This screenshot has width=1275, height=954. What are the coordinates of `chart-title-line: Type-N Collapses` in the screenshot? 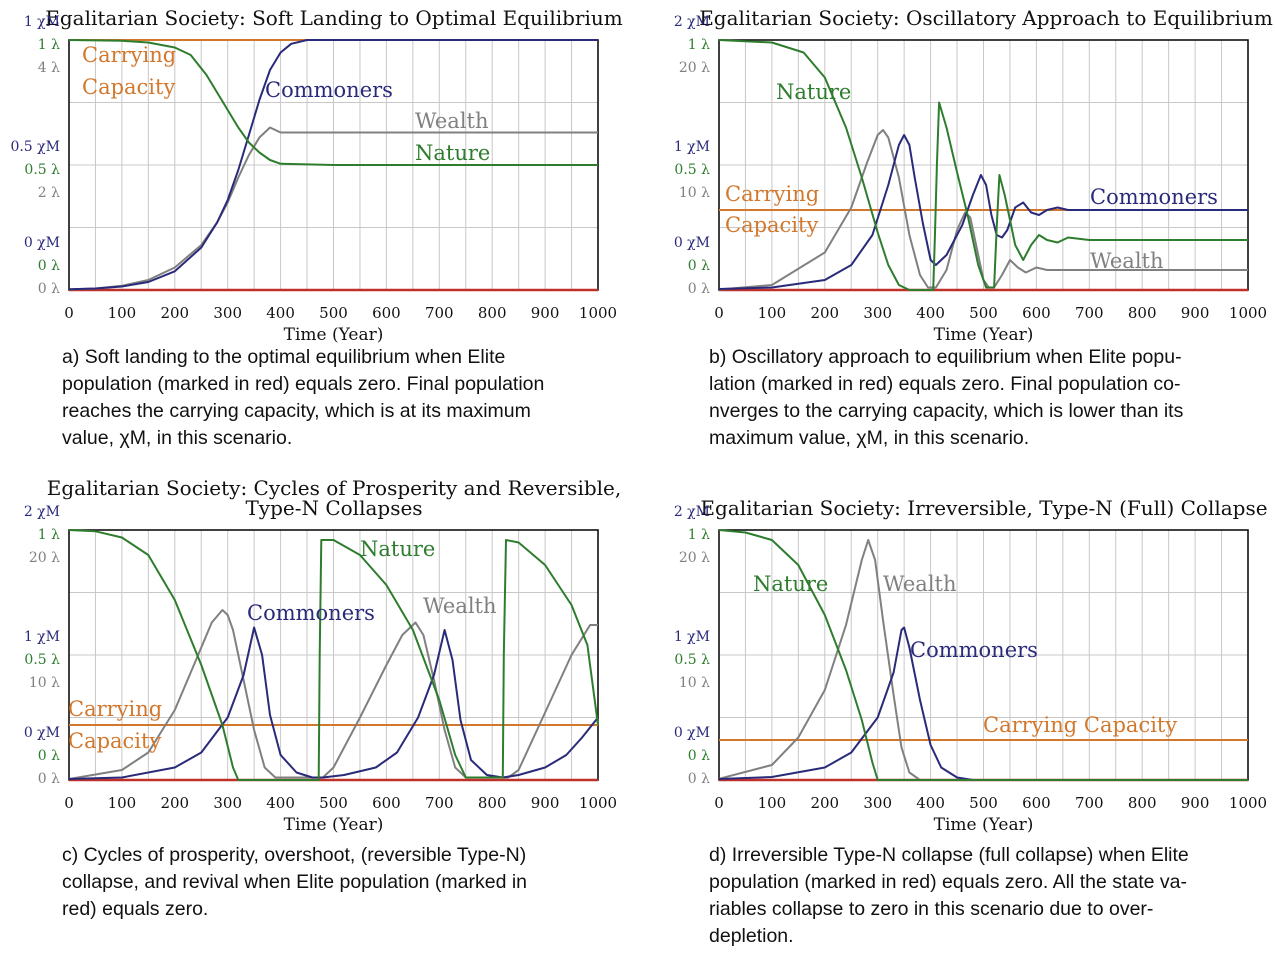 It's located at (333, 508).